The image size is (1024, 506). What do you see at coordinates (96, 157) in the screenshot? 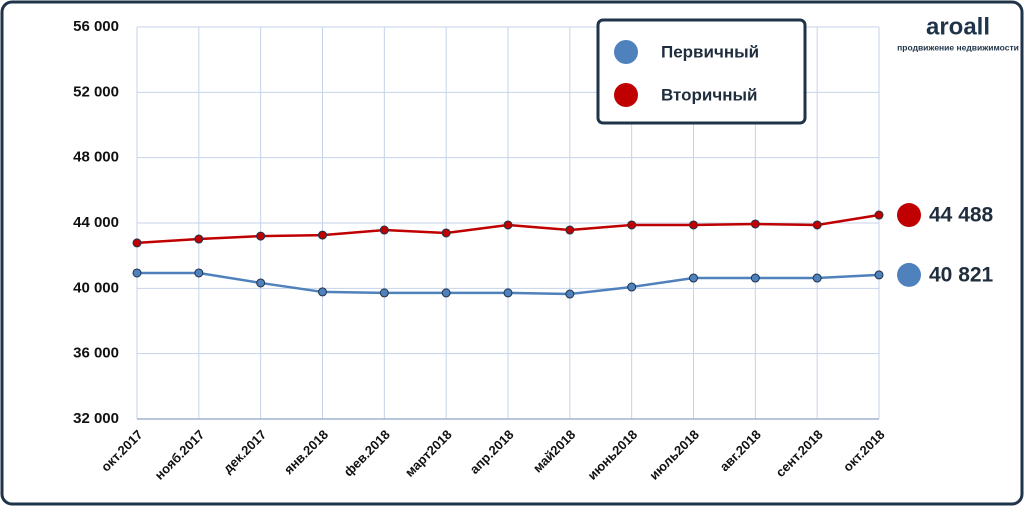
I see `y-tick-label: 48 000` at bounding box center [96, 157].